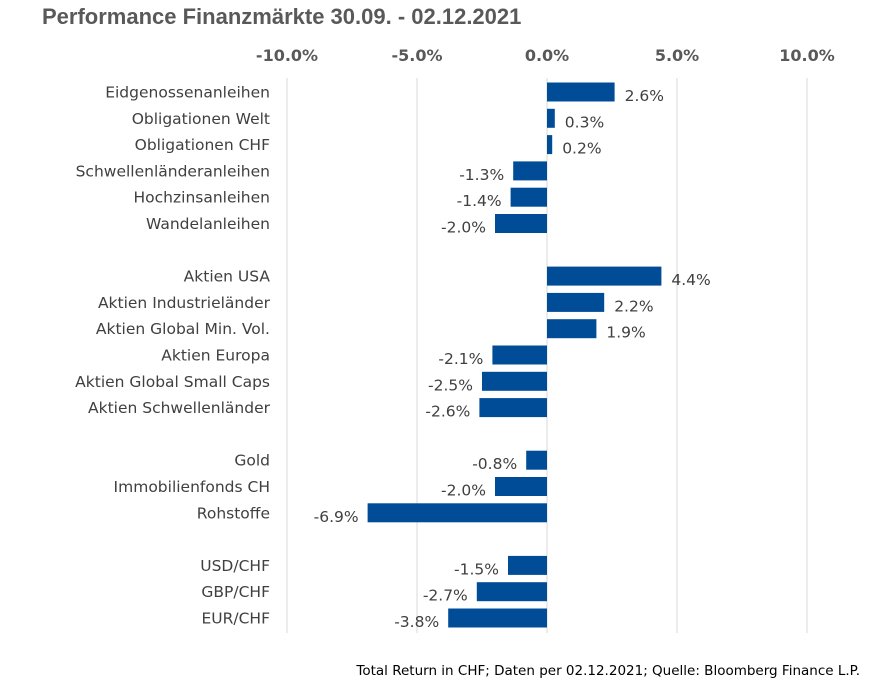 The image size is (874, 691). Describe the element at coordinates (644, 96) in the screenshot. I see `value-label: 2.6%` at that location.